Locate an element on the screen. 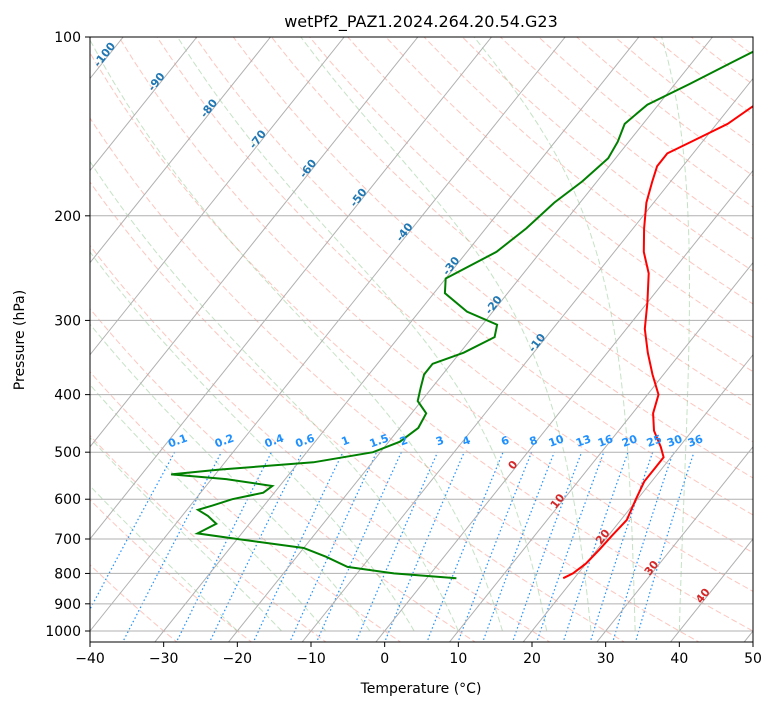 Image resolution: width=775 pixels, height=708 pixels. mixing-ratio-label: 13 is located at coordinates (583, 440).